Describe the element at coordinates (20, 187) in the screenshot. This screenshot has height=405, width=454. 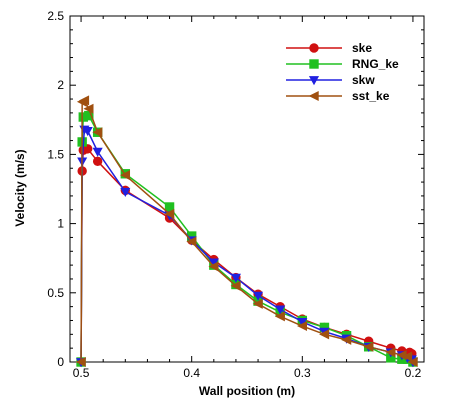
I see `y-axis-title: Velocity (m/s)` at that location.